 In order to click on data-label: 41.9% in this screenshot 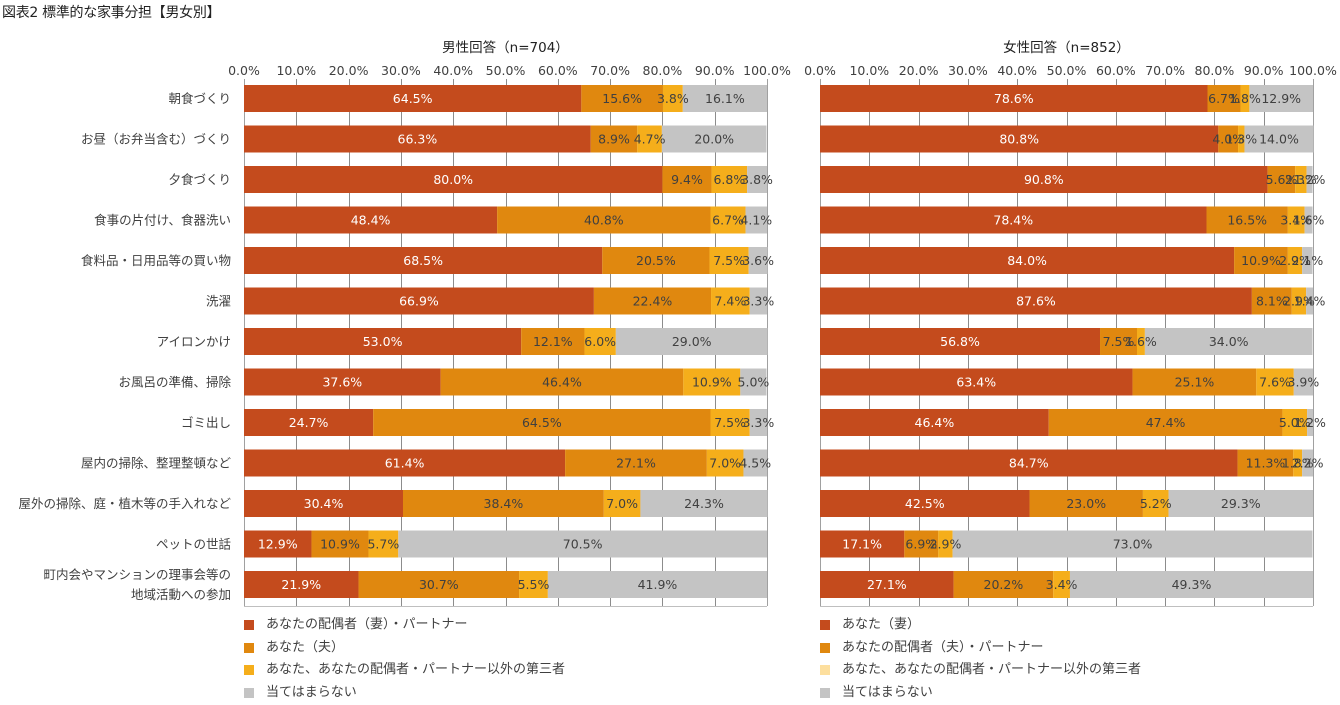, I will do `click(658, 584)`.